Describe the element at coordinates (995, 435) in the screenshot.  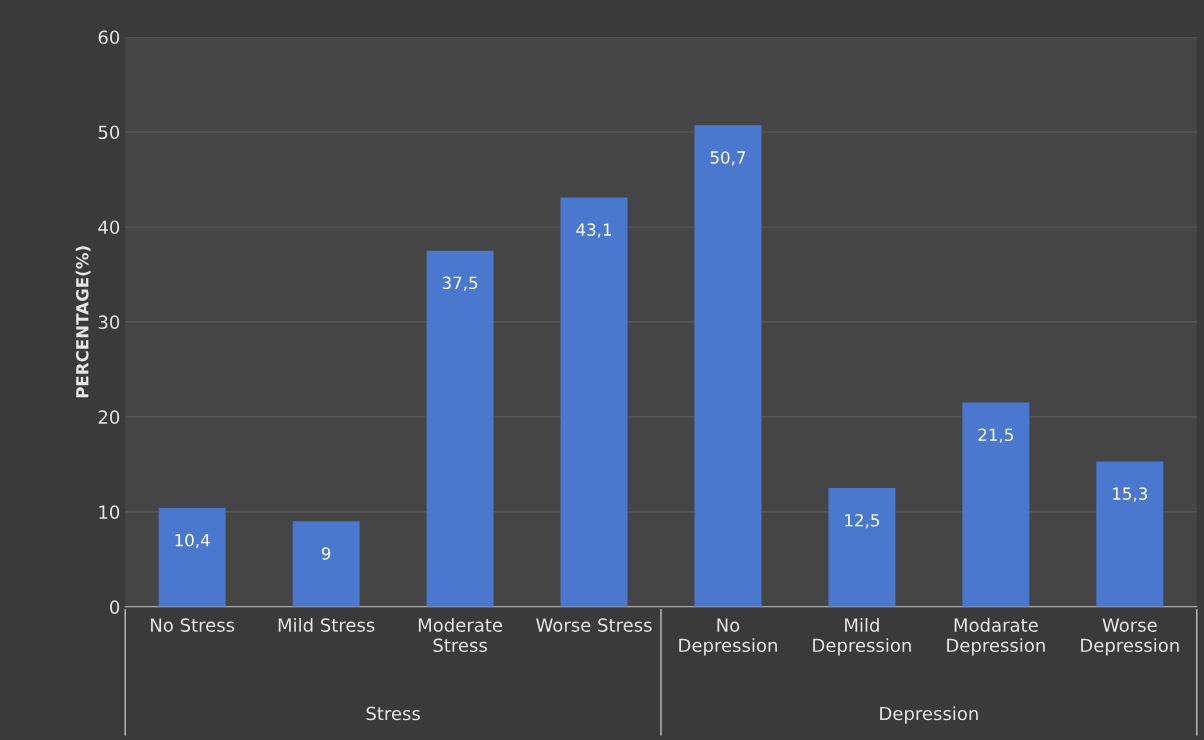
I see `data-label: 21,5` at that location.